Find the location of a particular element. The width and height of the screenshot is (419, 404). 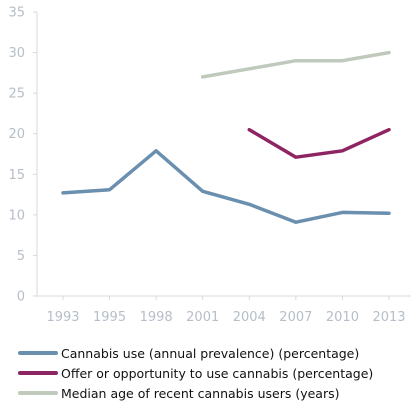

legend-swatch-cannabis-use is located at coordinates (38, 353).